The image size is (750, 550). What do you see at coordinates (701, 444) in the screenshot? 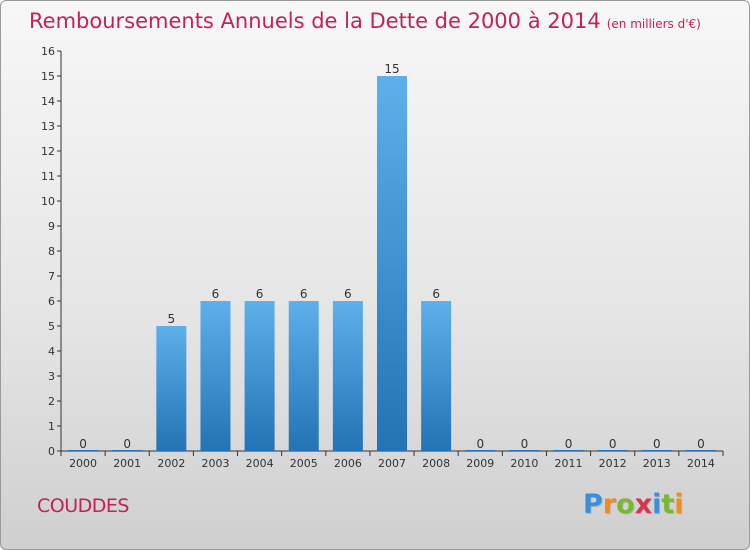
I see `data-label-2014: 0` at bounding box center [701, 444].